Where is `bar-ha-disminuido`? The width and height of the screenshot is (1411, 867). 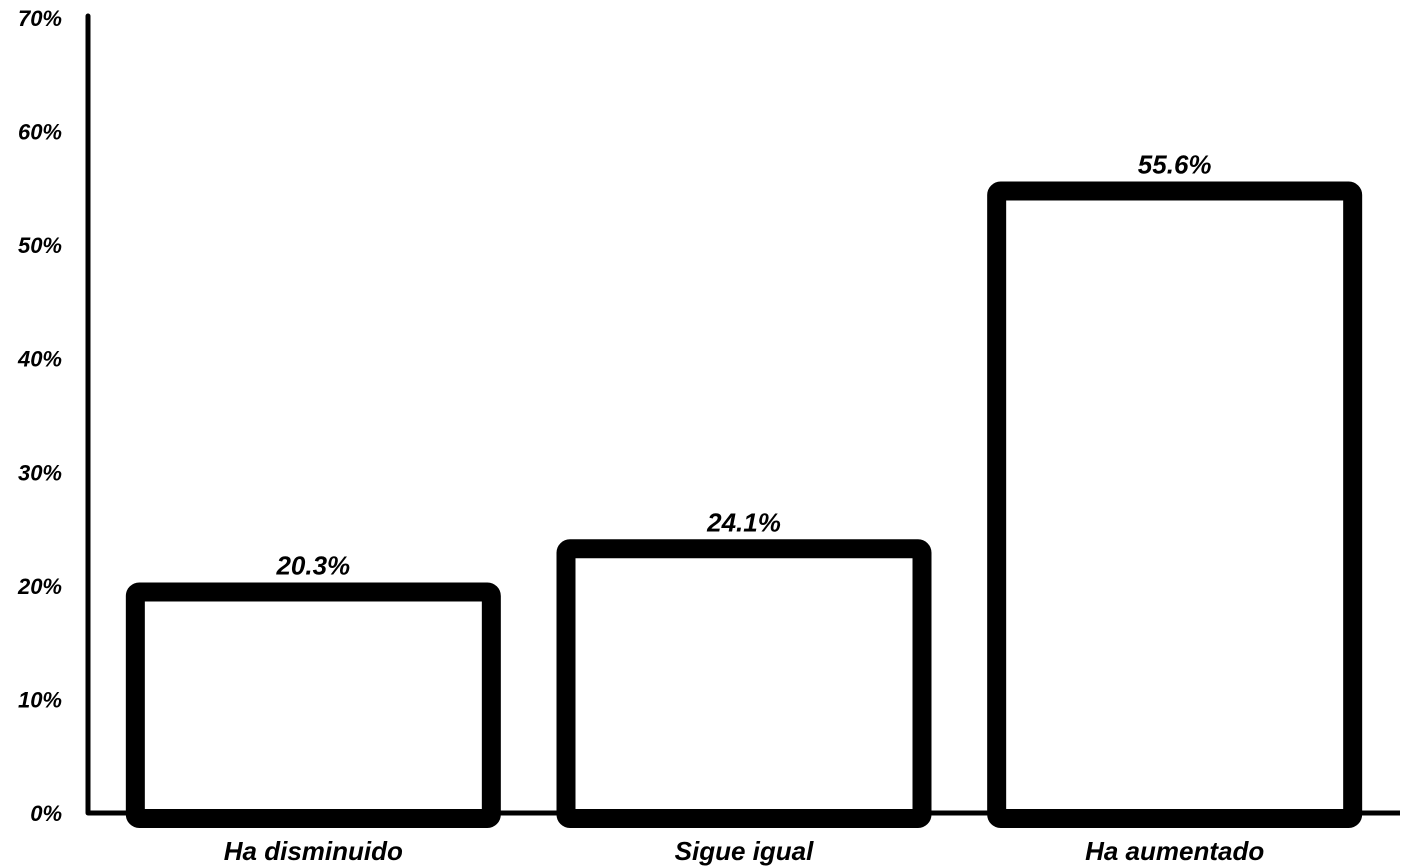
bar-ha-disminuido is located at coordinates (313, 705).